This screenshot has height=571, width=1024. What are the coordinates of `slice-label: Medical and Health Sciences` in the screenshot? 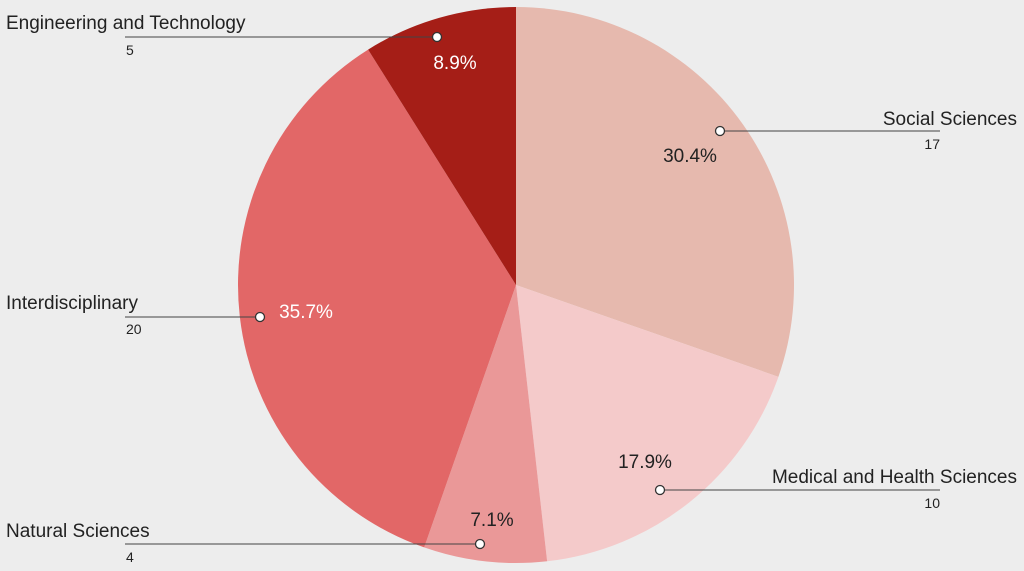 It's located at (894, 477).